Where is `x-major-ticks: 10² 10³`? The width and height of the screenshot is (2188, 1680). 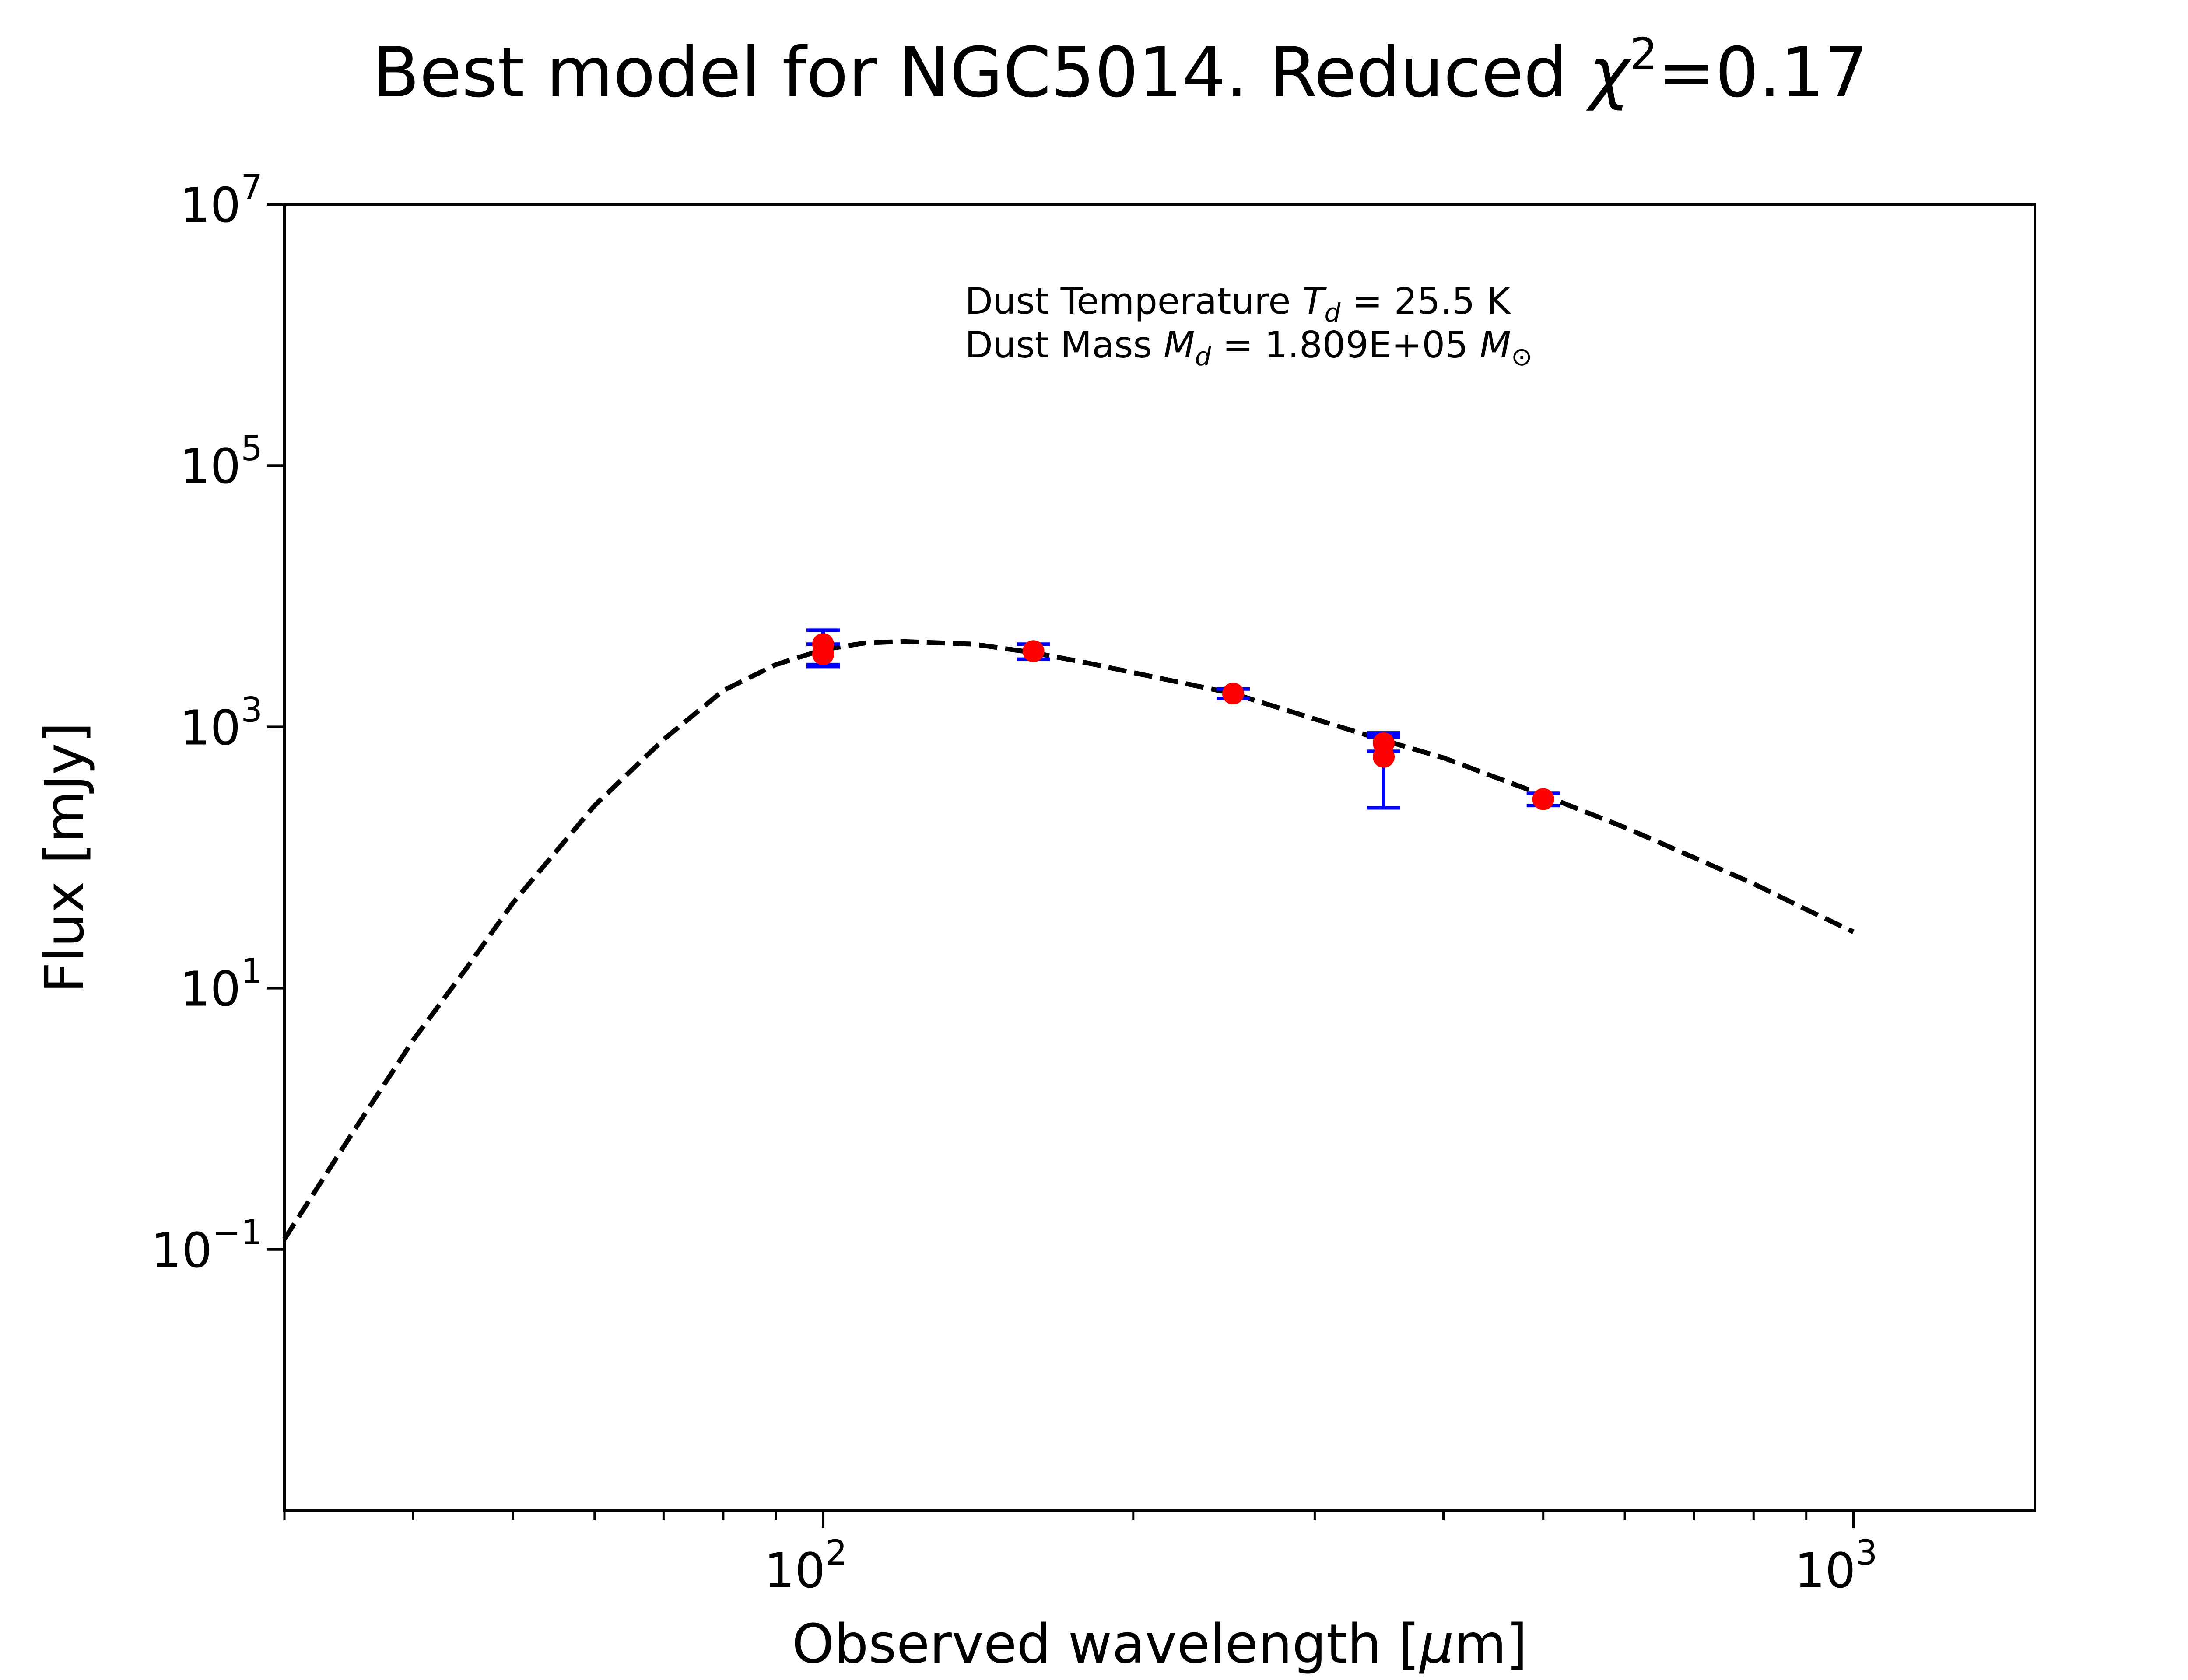 x-major-ticks: 10² 10³ is located at coordinates (1320, 1555).